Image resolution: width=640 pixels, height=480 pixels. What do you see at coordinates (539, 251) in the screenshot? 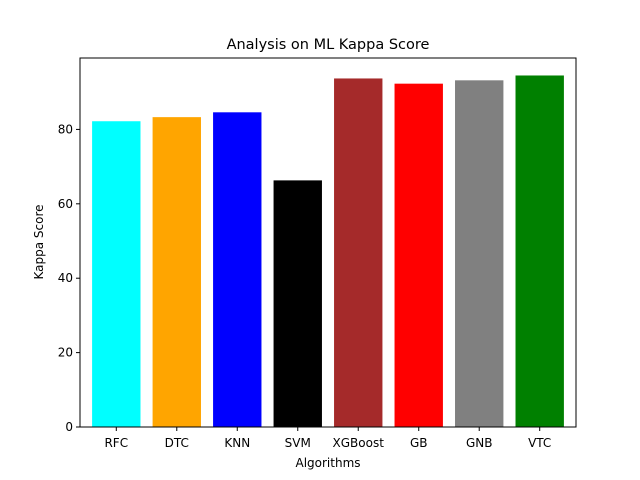
I see `bar-vtc` at bounding box center [539, 251].